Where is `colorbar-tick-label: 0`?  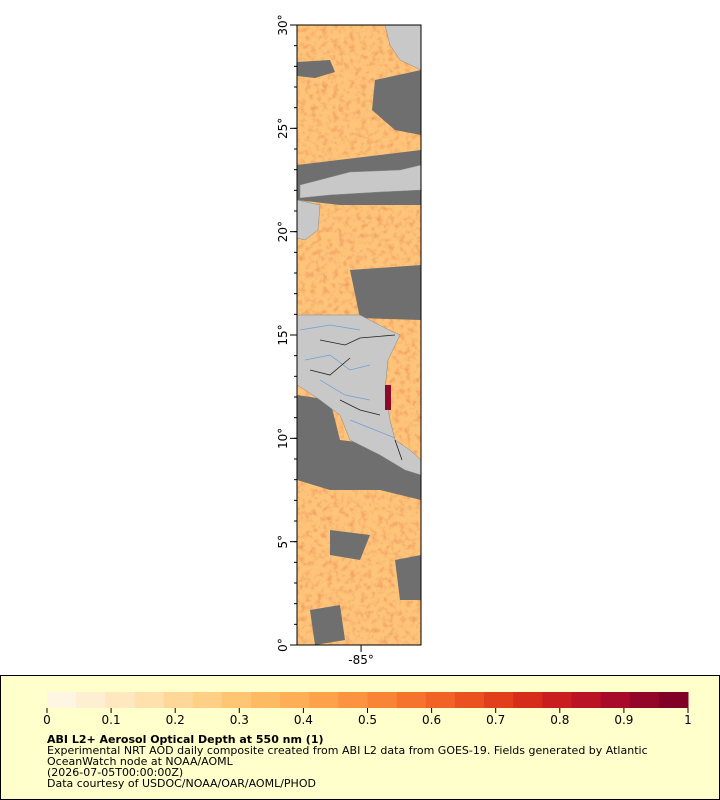
colorbar-tick-label: 0 is located at coordinates (47, 720).